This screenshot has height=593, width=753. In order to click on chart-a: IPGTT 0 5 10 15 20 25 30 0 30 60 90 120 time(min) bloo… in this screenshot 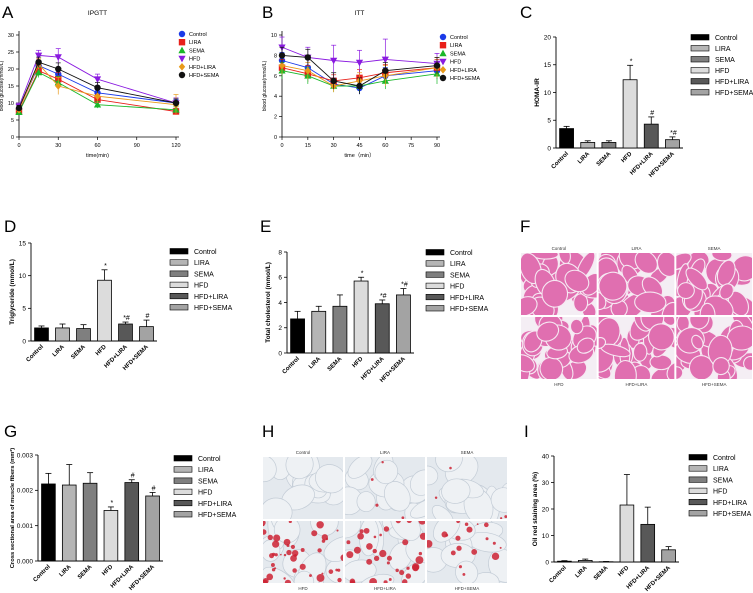, I will do `click(109, 84)`.